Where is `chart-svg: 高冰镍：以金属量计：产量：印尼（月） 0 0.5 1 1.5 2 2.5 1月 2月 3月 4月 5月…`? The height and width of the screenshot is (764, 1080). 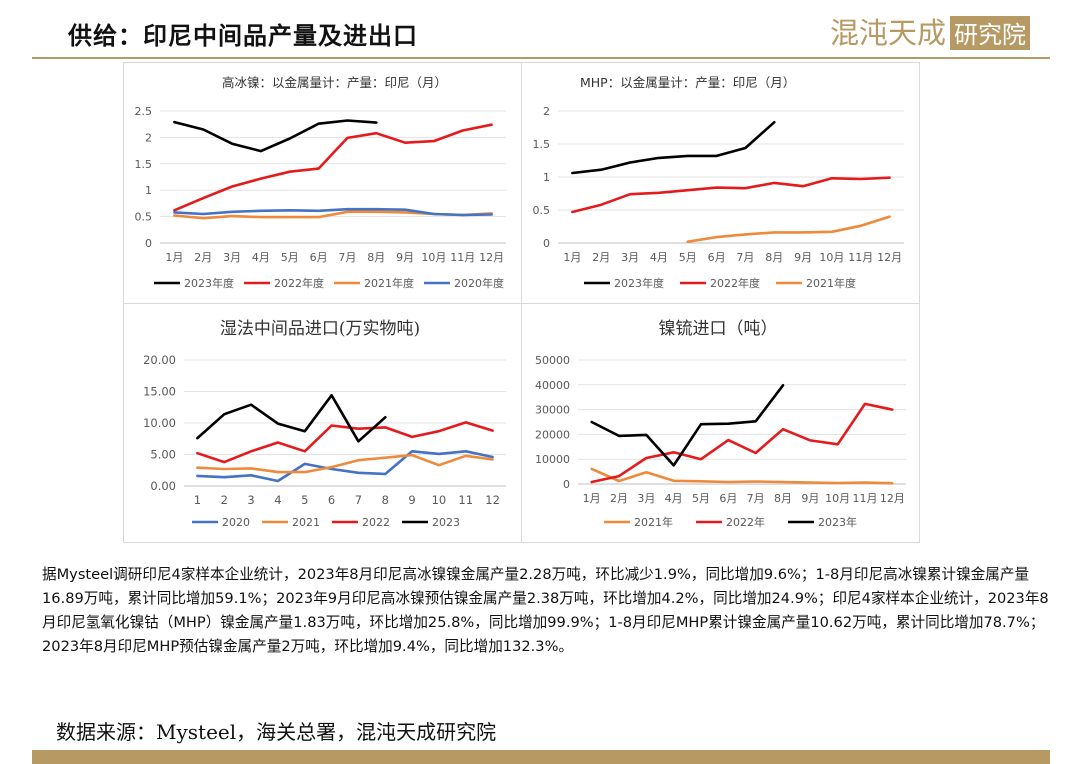 chart-svg: 高冰镍：以金属量计：产量：印尼（月） 0 0.5 1 1.5 2 2.5 1月 2月 3月 4月 5月… is located at coordinates (320, 182).